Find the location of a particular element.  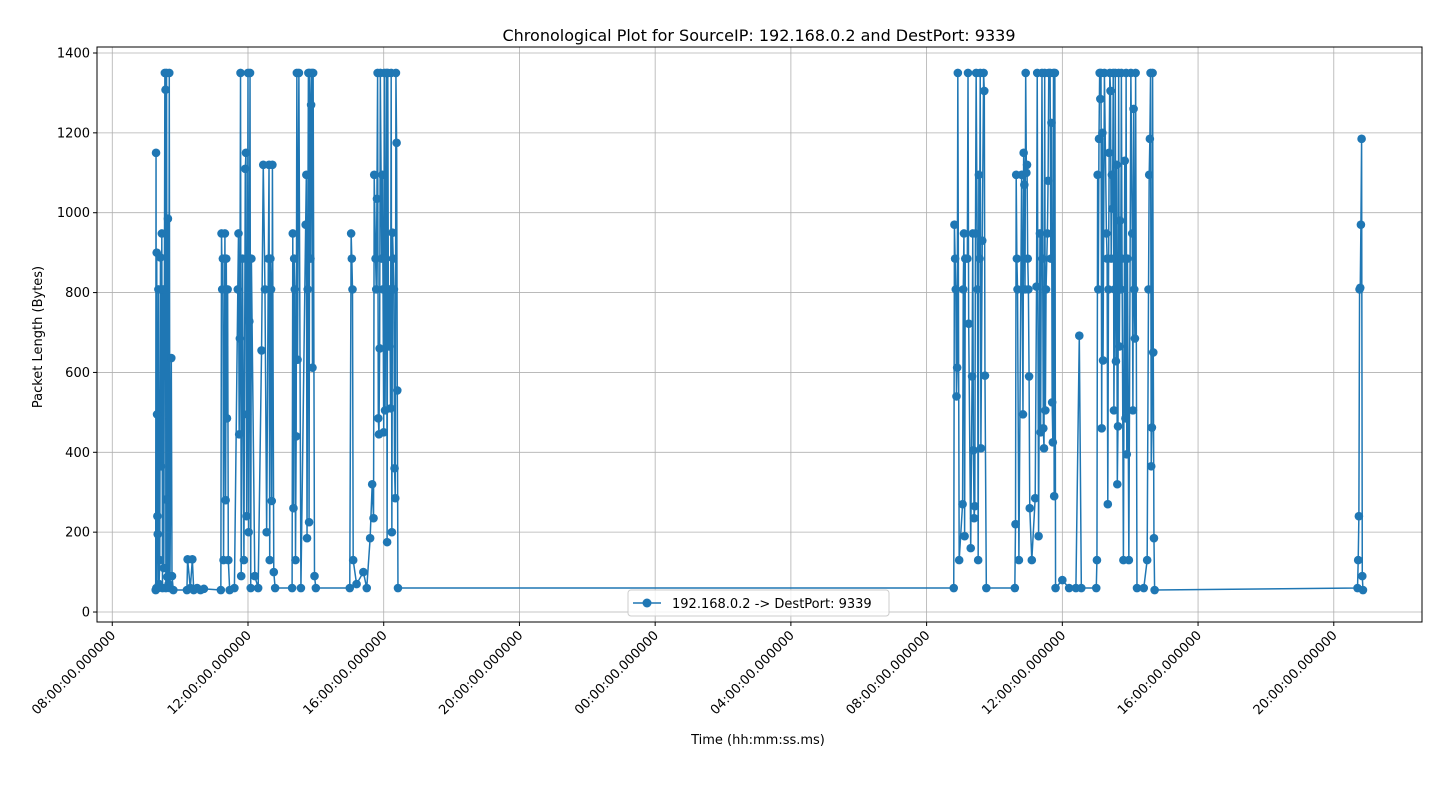

y-axis-label: Packet Length (Bytes) is located at coordinates (38, 337).